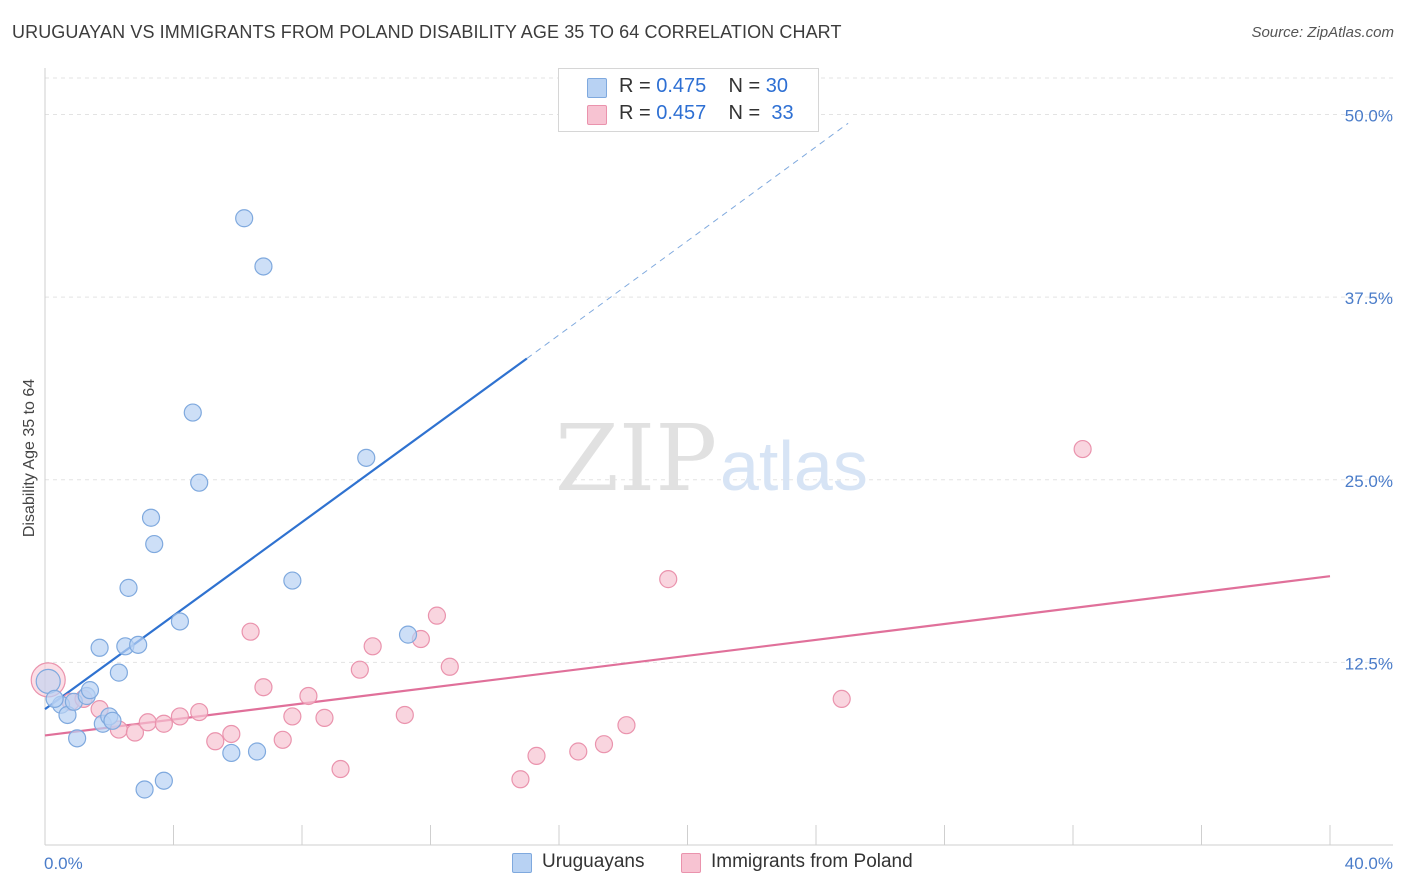 This screenshot has width=1406, height=892. Describe the element at coordinates (63, 863) in the screenshot. I see `x-tick-min: 0.0%` at that location.